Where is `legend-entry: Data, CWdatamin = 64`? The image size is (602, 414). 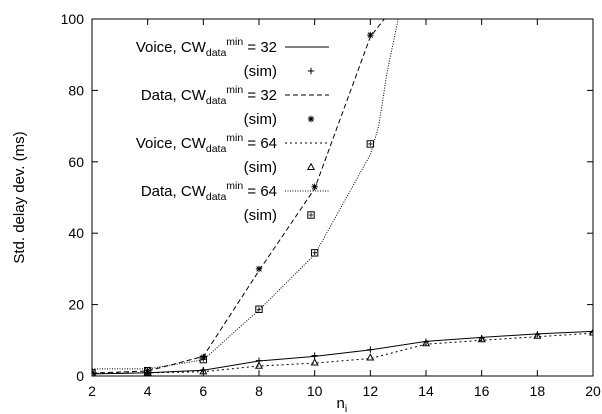 legend-entry: Data, CWdatamin = 64 is located at coordinates (235, 191).